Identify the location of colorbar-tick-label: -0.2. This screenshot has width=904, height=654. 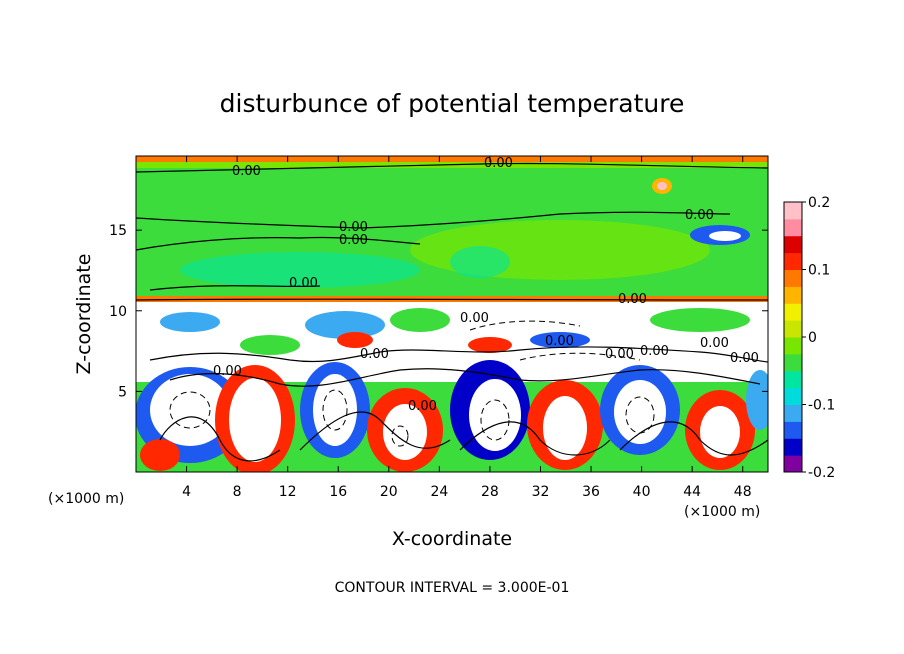
(821, 473).